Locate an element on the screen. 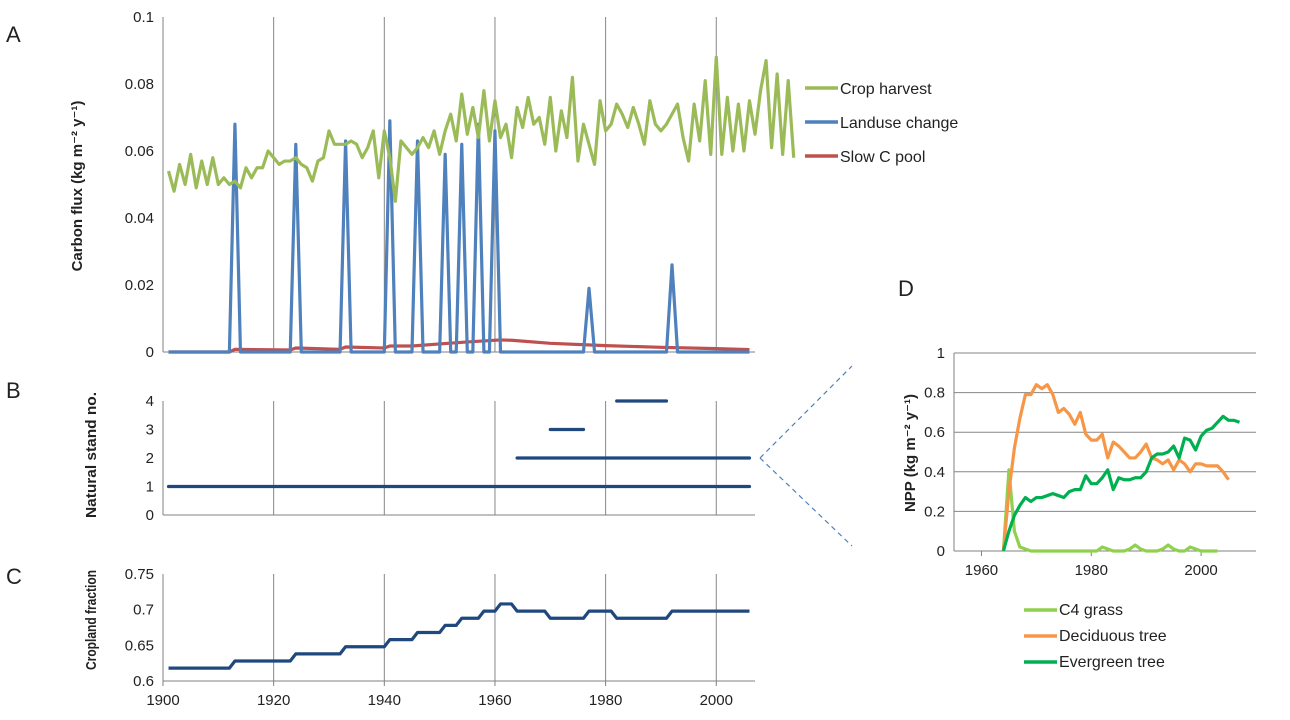 Image resolution: width=1290 pixels, height=720 pixels. y-tick-label-b: 2 is located at coordinates (150, 458).